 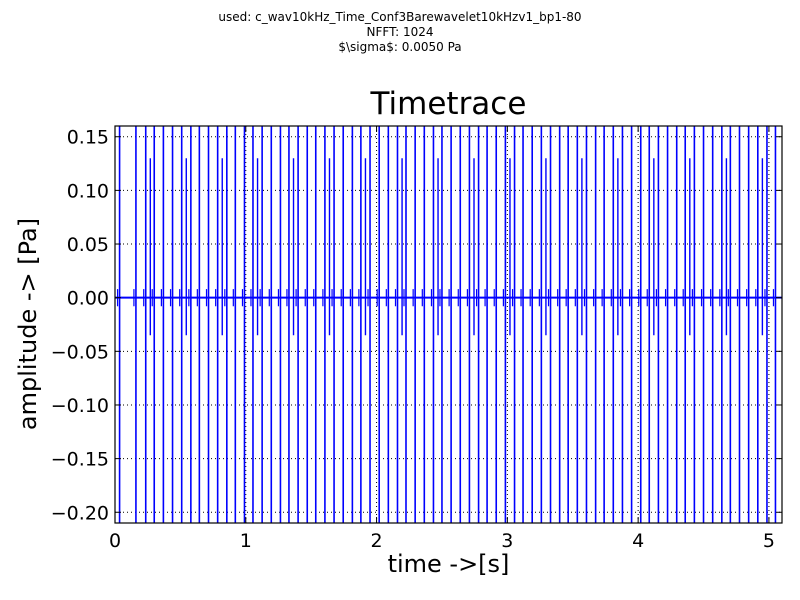 I want to click on y-tick-label: 0.05, so click(x=88, y=245).